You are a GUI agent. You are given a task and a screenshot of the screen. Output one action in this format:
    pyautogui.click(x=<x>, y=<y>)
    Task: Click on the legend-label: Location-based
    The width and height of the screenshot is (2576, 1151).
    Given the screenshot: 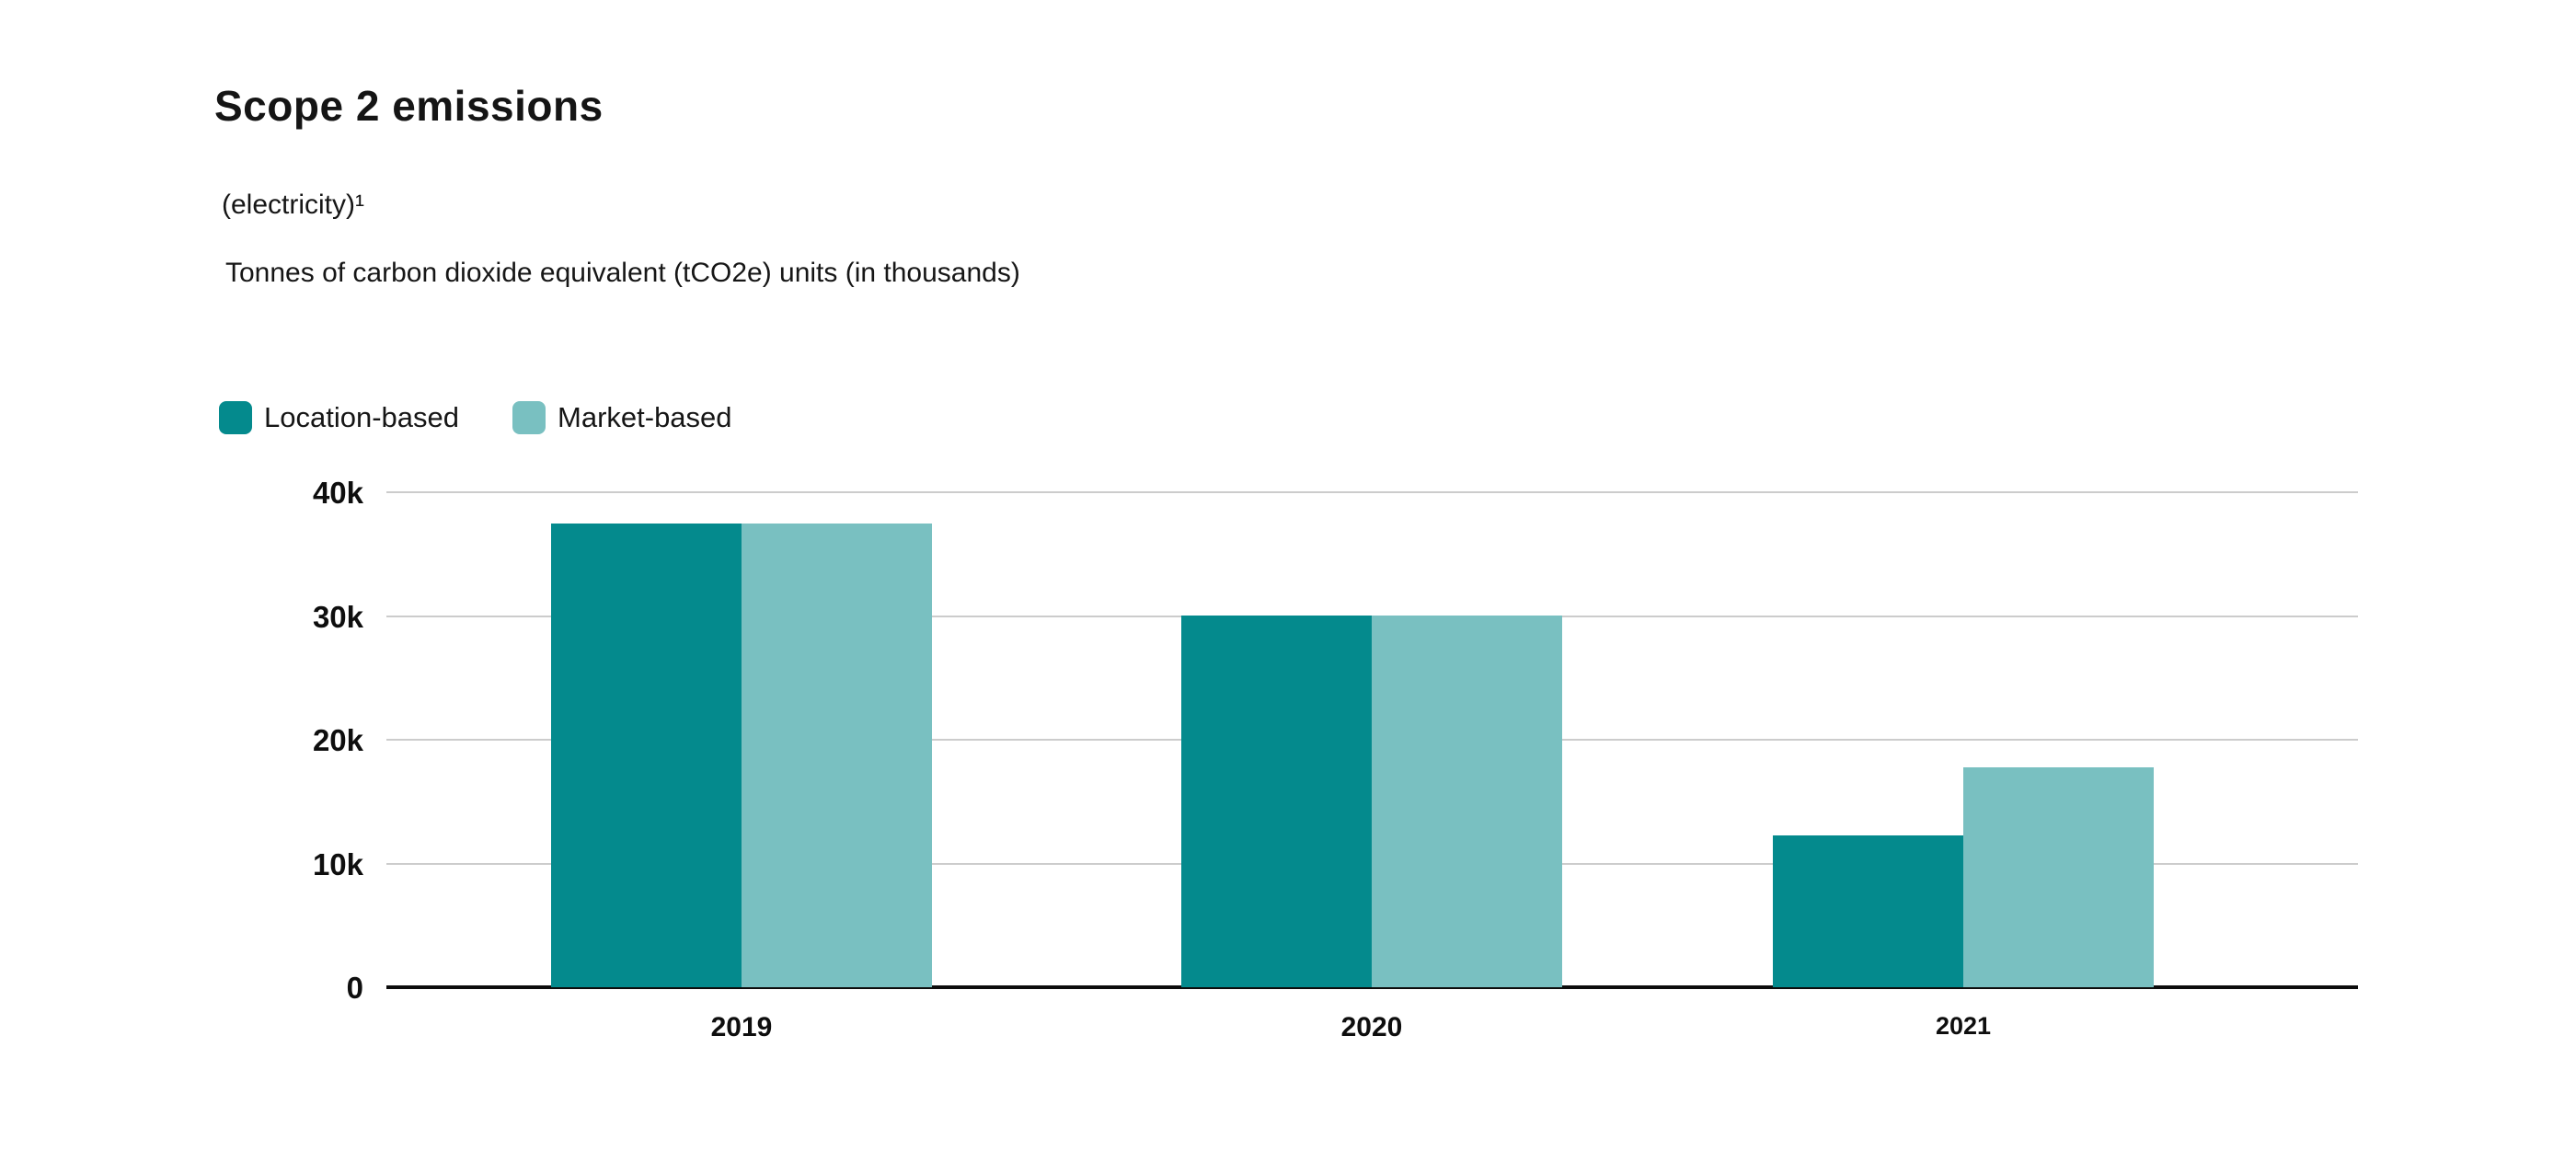 What is the action you would take?
    pyautogui.click(x=361, y=417)
    